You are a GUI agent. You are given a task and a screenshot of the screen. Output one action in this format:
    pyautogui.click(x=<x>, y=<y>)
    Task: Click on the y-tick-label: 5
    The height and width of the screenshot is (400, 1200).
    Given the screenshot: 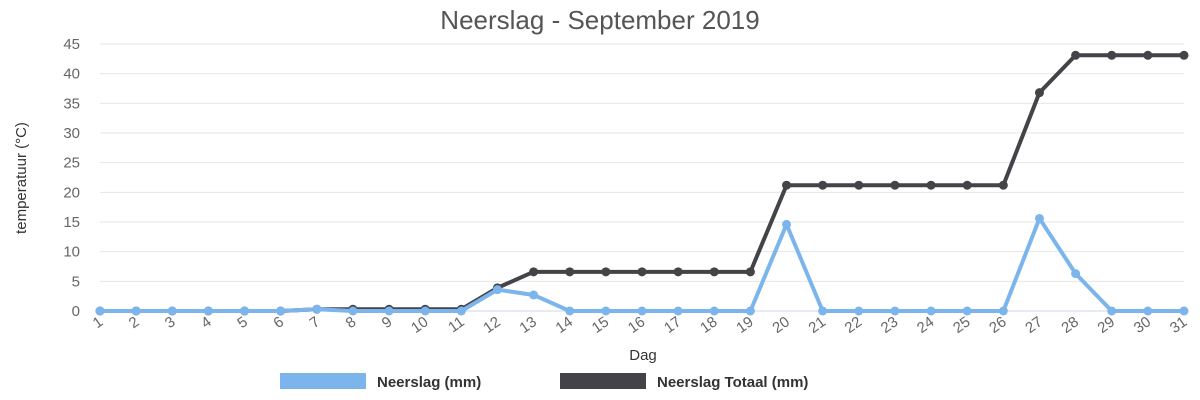 What is the action you would take?
    pyautogui.click(x=76, y=281)
    